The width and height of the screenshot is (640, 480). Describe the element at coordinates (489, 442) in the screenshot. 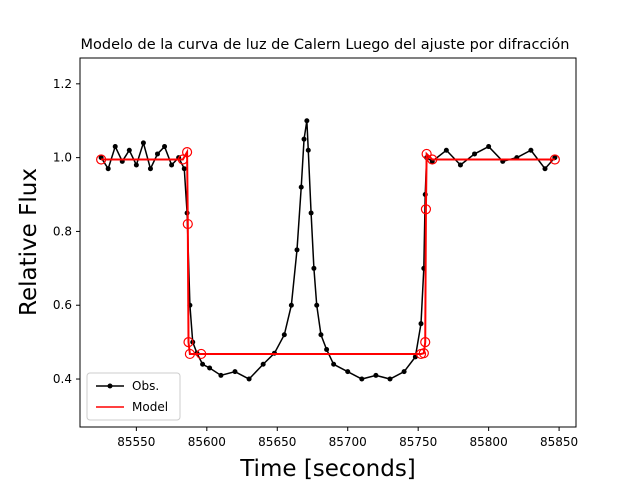

I see `x-tick-label: 85800` at that location.